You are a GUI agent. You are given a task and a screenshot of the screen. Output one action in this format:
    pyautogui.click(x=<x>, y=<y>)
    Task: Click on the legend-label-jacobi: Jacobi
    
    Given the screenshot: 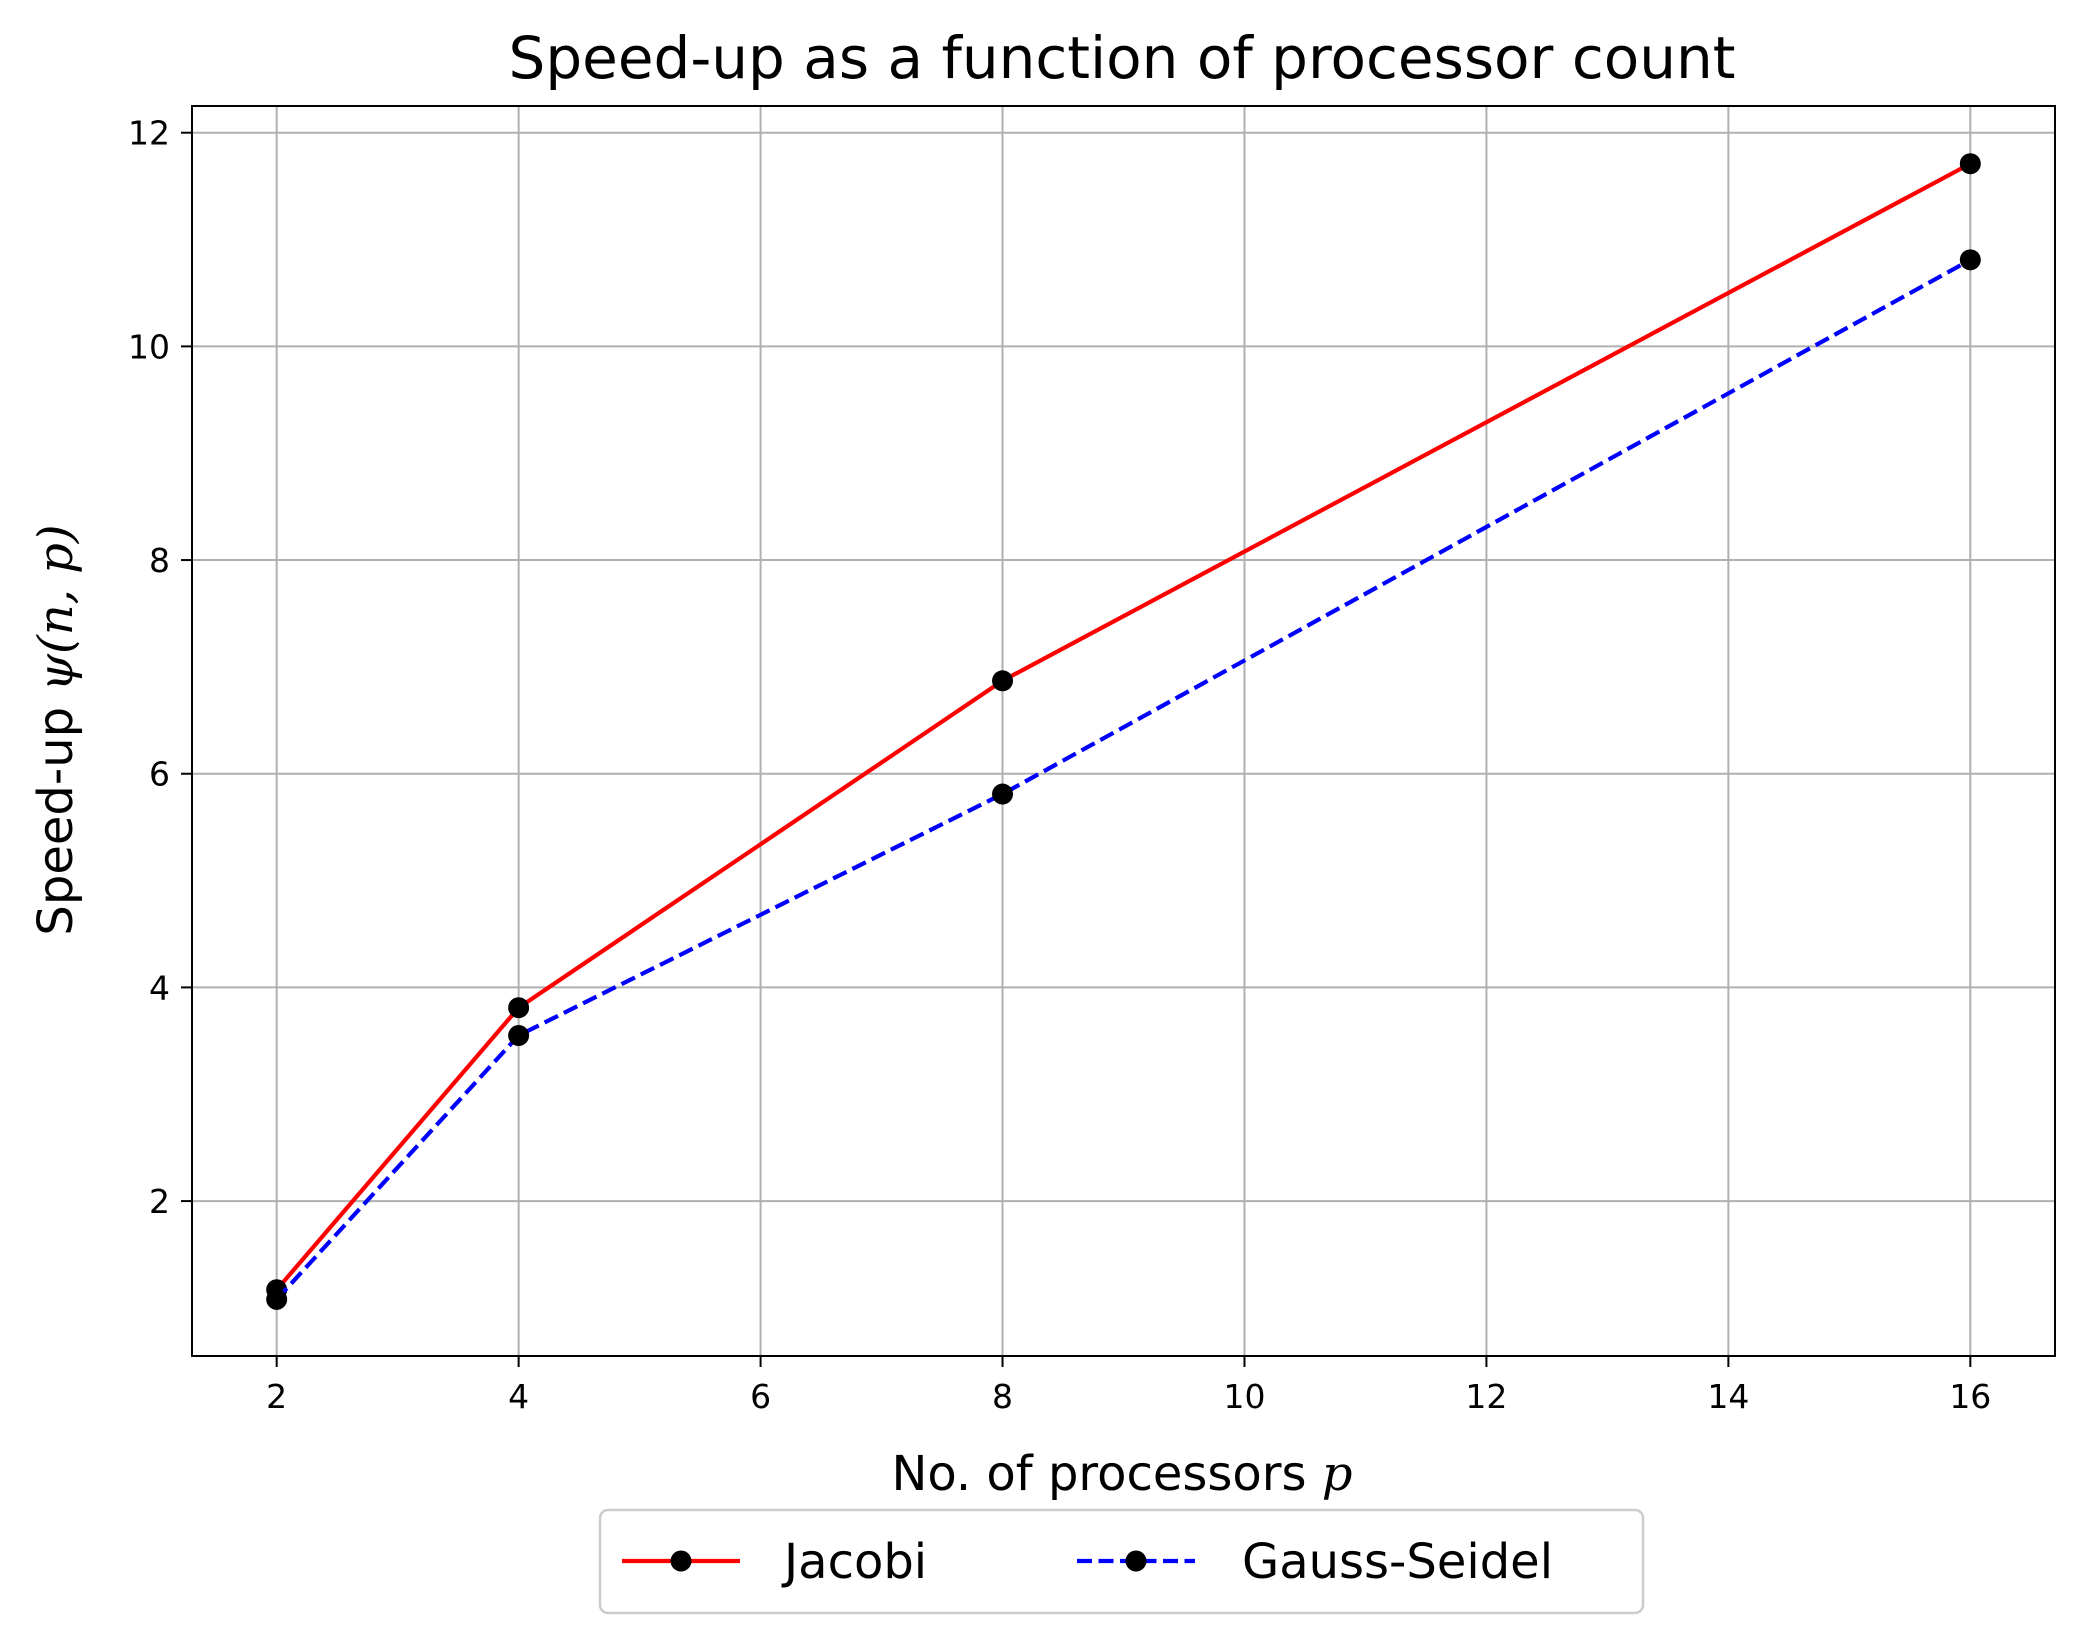 What is the action you would take?
    pyautogui.click(x=854, y=1562)
    